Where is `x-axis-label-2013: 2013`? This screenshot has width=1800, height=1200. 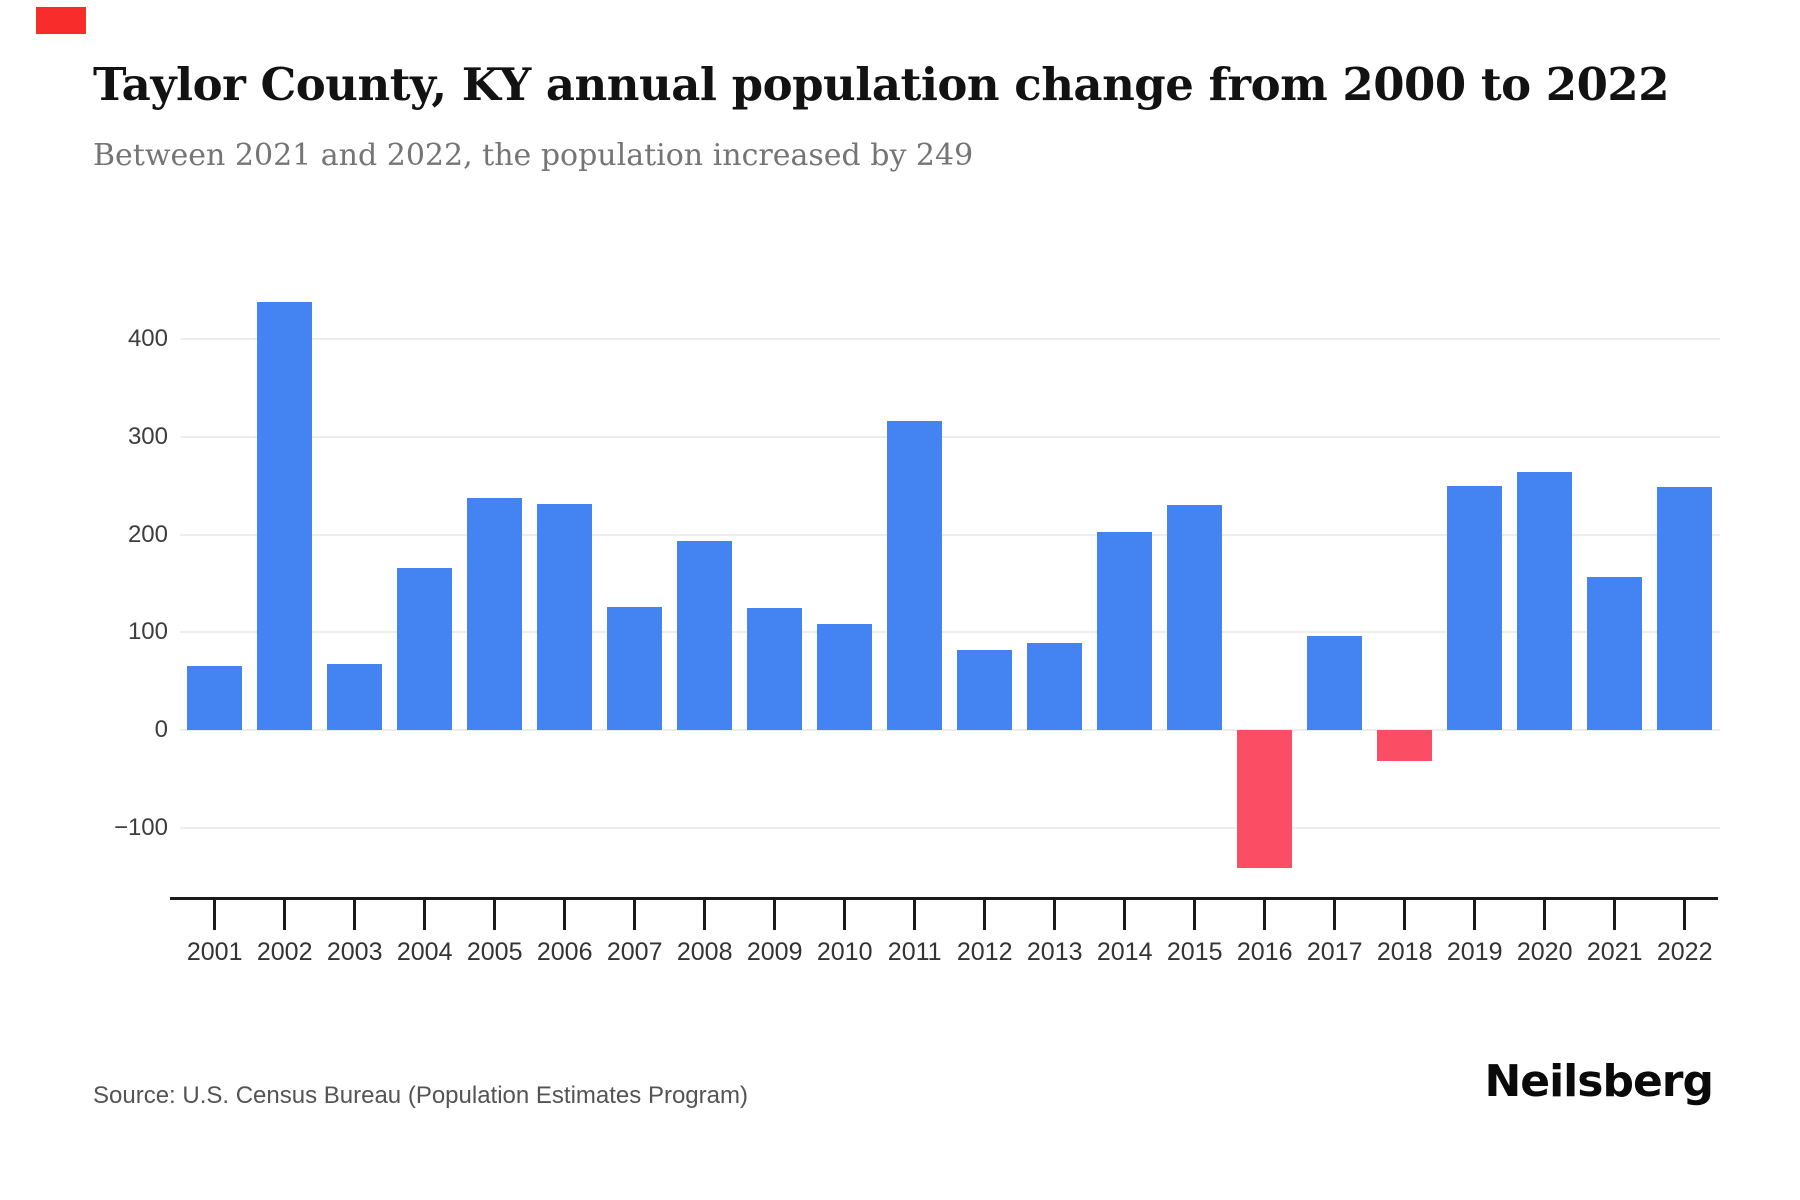 x-axis-label-2013: 2013 is located at coordinates (1054, 952).